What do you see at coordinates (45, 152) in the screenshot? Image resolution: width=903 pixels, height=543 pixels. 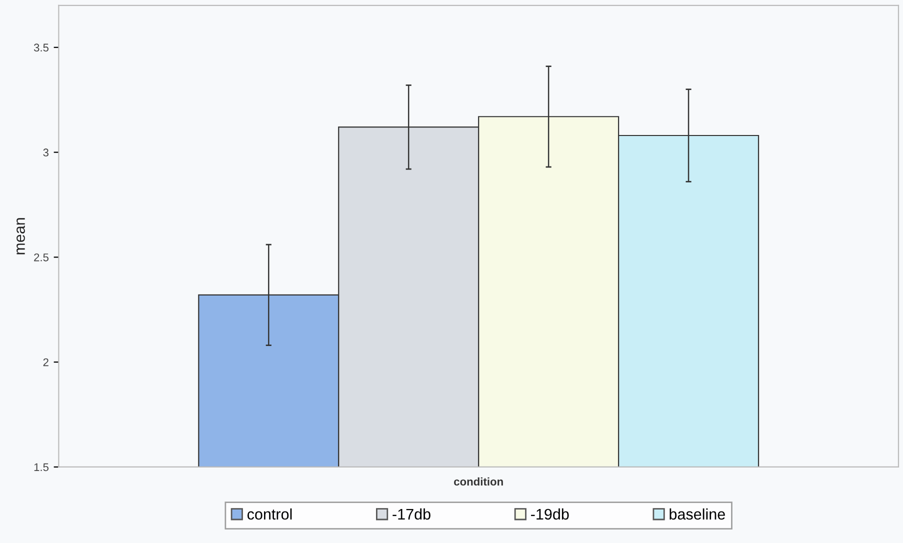 I see `y-tick-label: 3` at bounding box center [45, 152].